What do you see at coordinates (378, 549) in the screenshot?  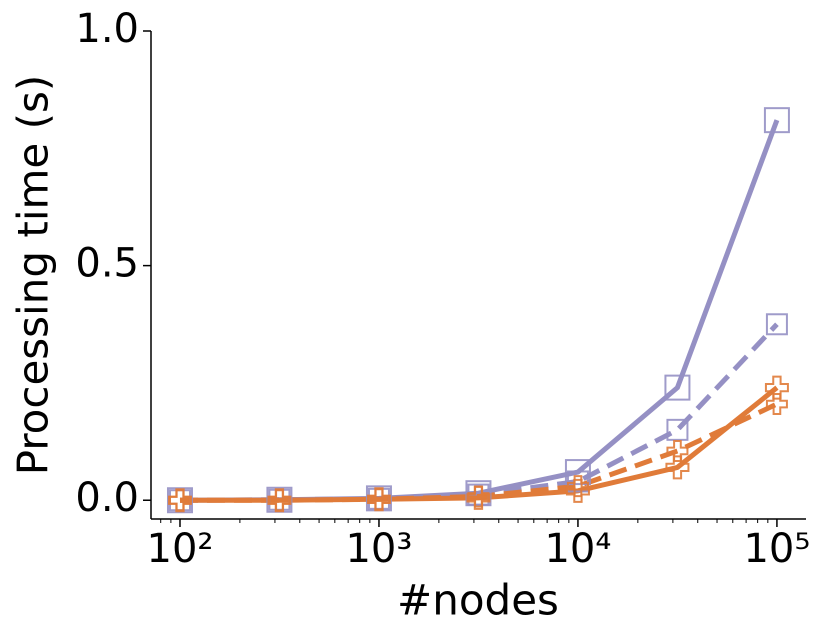 I see `x-tick-label: 10³` at bounding box center [378, 549].